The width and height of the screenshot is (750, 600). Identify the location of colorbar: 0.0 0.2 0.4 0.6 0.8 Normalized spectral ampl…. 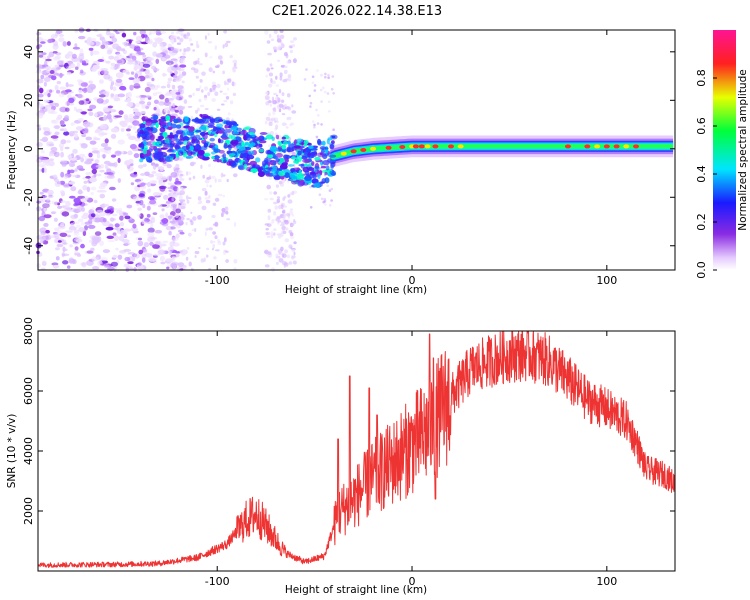
(722, 154).